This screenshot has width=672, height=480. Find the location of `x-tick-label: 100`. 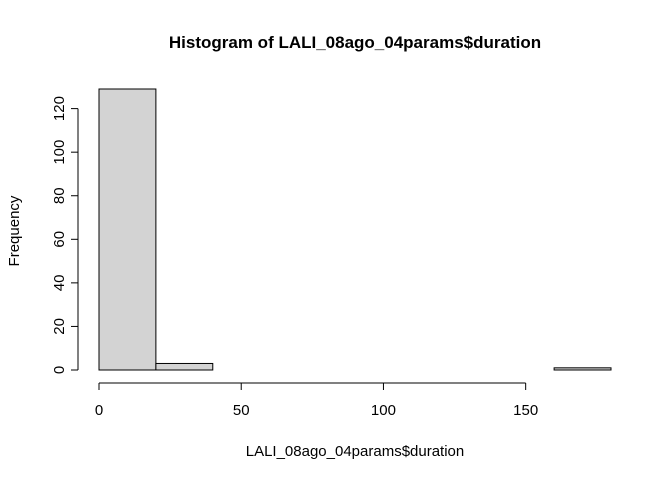

x-tick-label: 100 is located at coordinates (383, 410).